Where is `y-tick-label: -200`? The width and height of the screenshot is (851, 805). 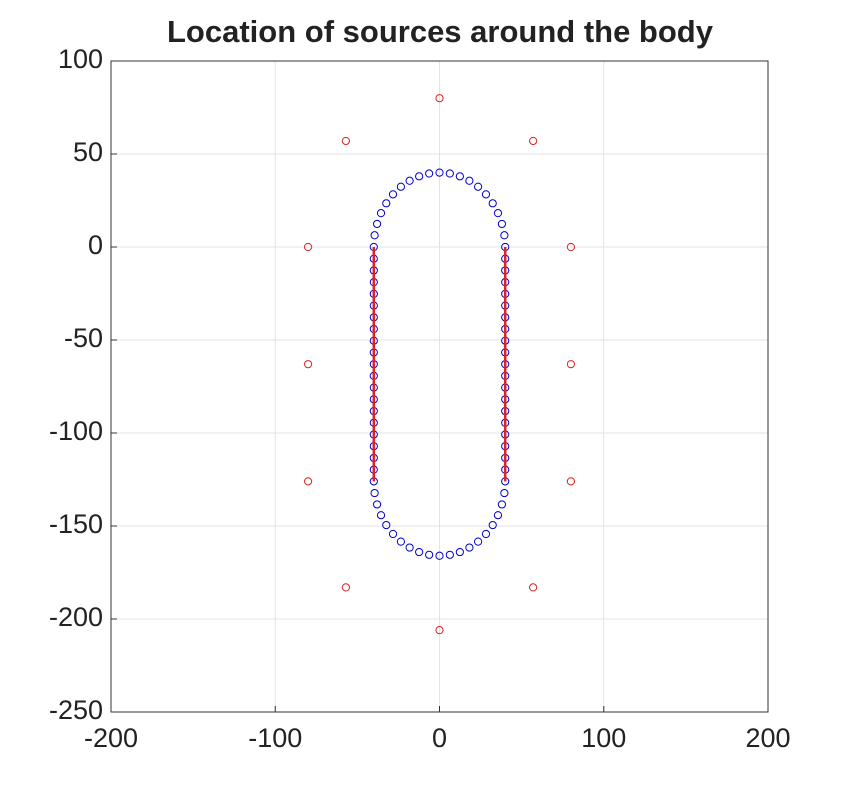
y-tick-label: -200 is located at coordinates (76, 617).